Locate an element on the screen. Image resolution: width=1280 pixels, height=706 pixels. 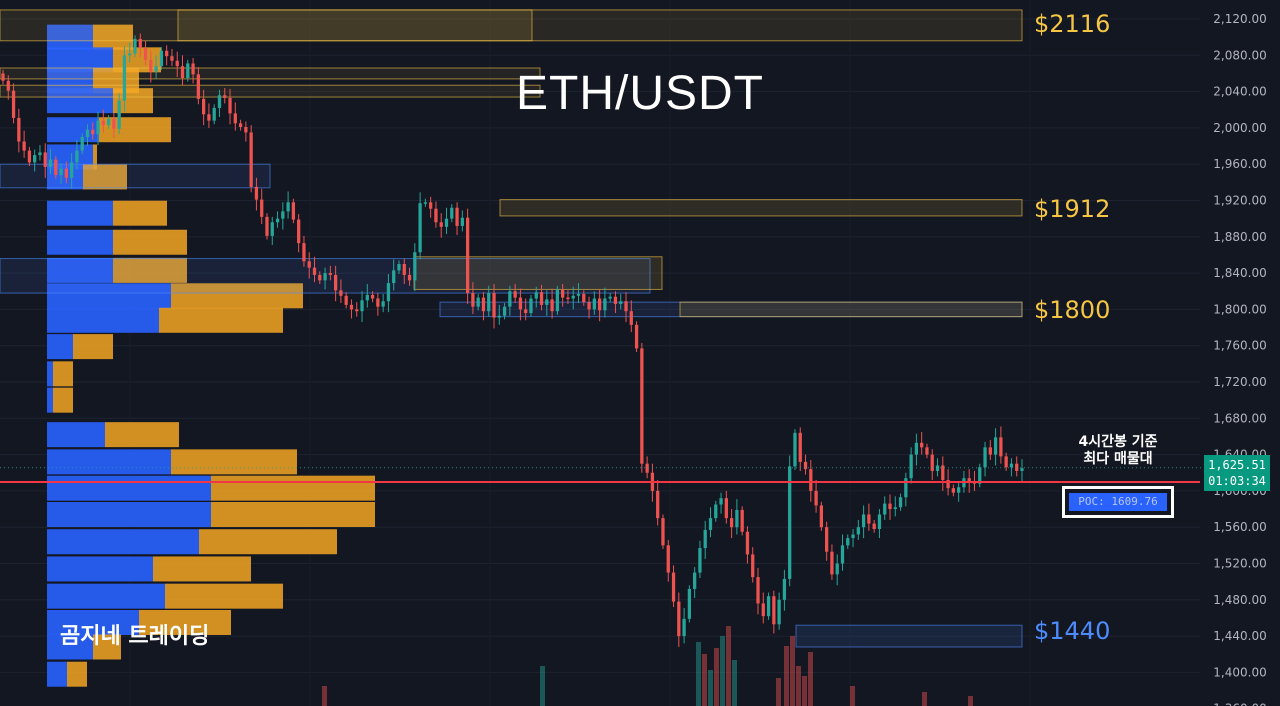
level-label-2116: $2116 is located at coordinates (1072, 24).